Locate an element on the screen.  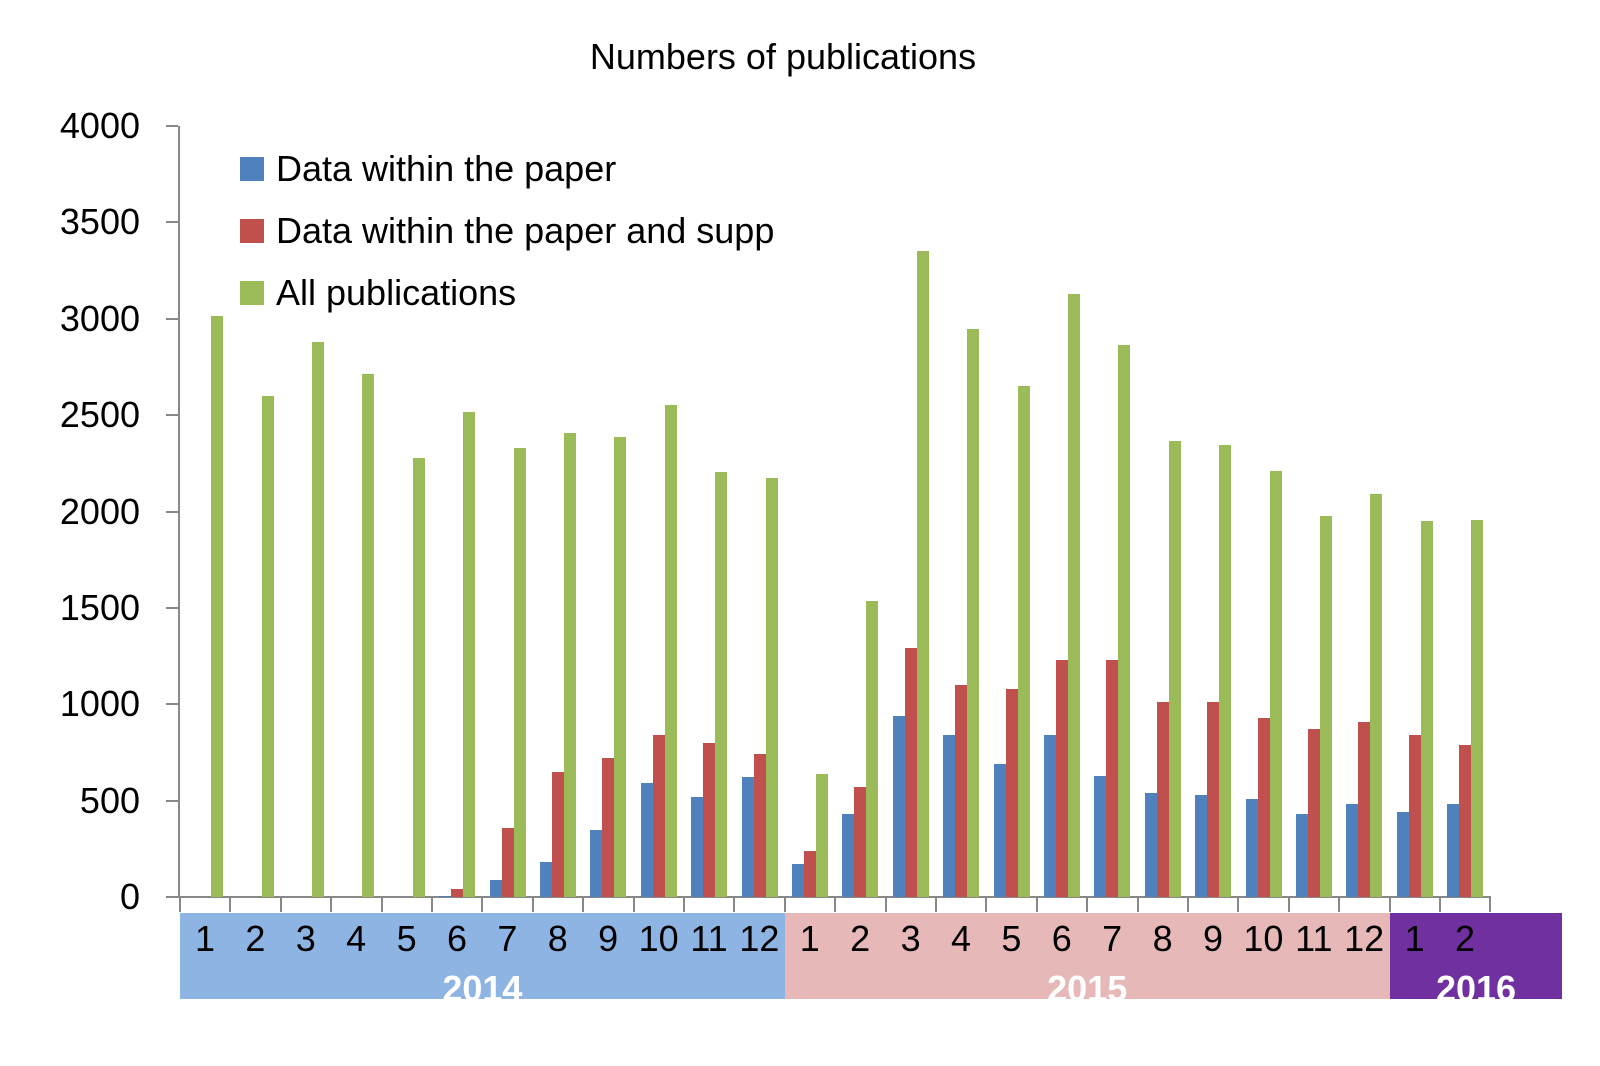
month-label: 10 is located at coordinates (1263, 938).